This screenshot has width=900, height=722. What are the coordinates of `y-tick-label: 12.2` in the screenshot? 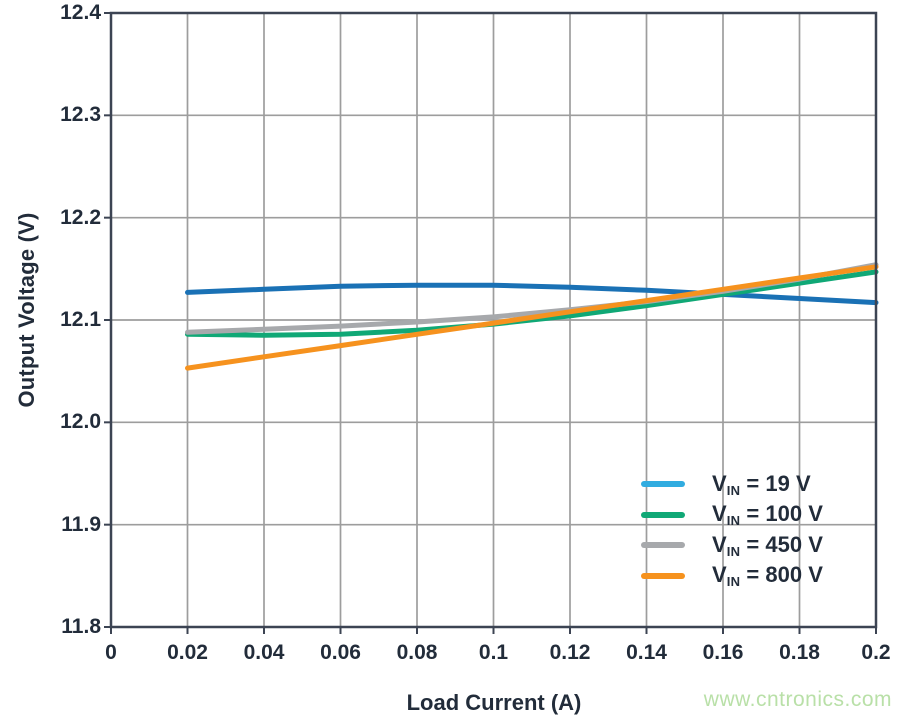 It's located at (80, 217).